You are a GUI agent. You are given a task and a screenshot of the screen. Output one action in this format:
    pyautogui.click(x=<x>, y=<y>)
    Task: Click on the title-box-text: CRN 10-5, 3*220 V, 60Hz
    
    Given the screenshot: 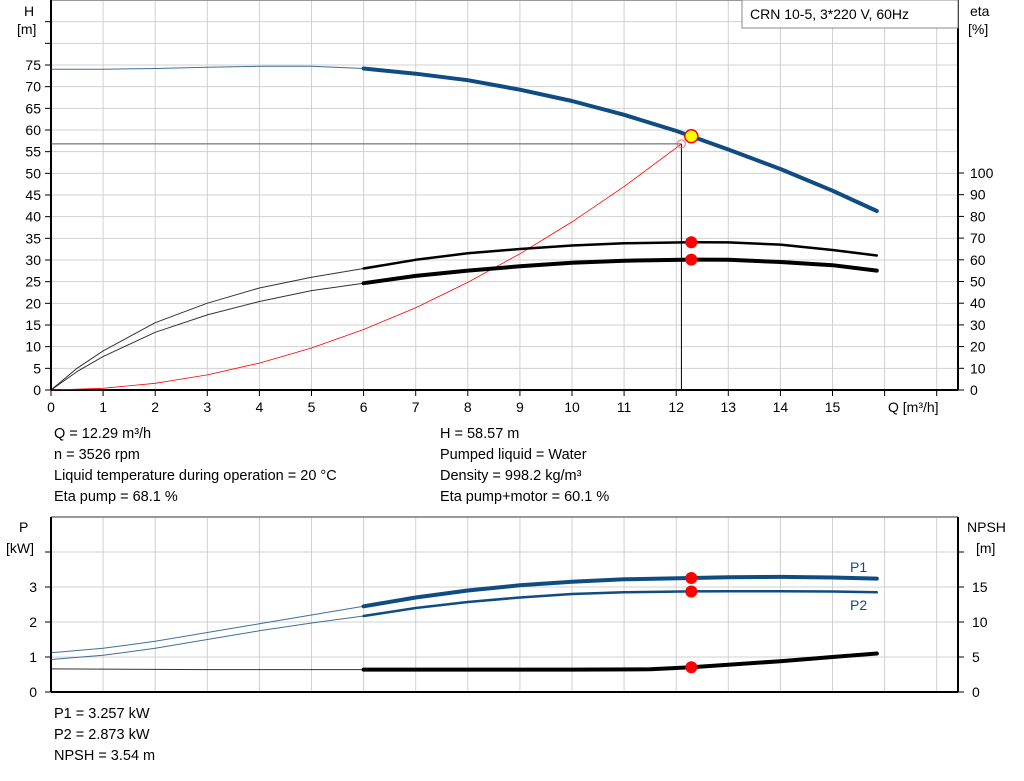 What is the action you would take?
    pyautogui.click(x=829, y=14)
    